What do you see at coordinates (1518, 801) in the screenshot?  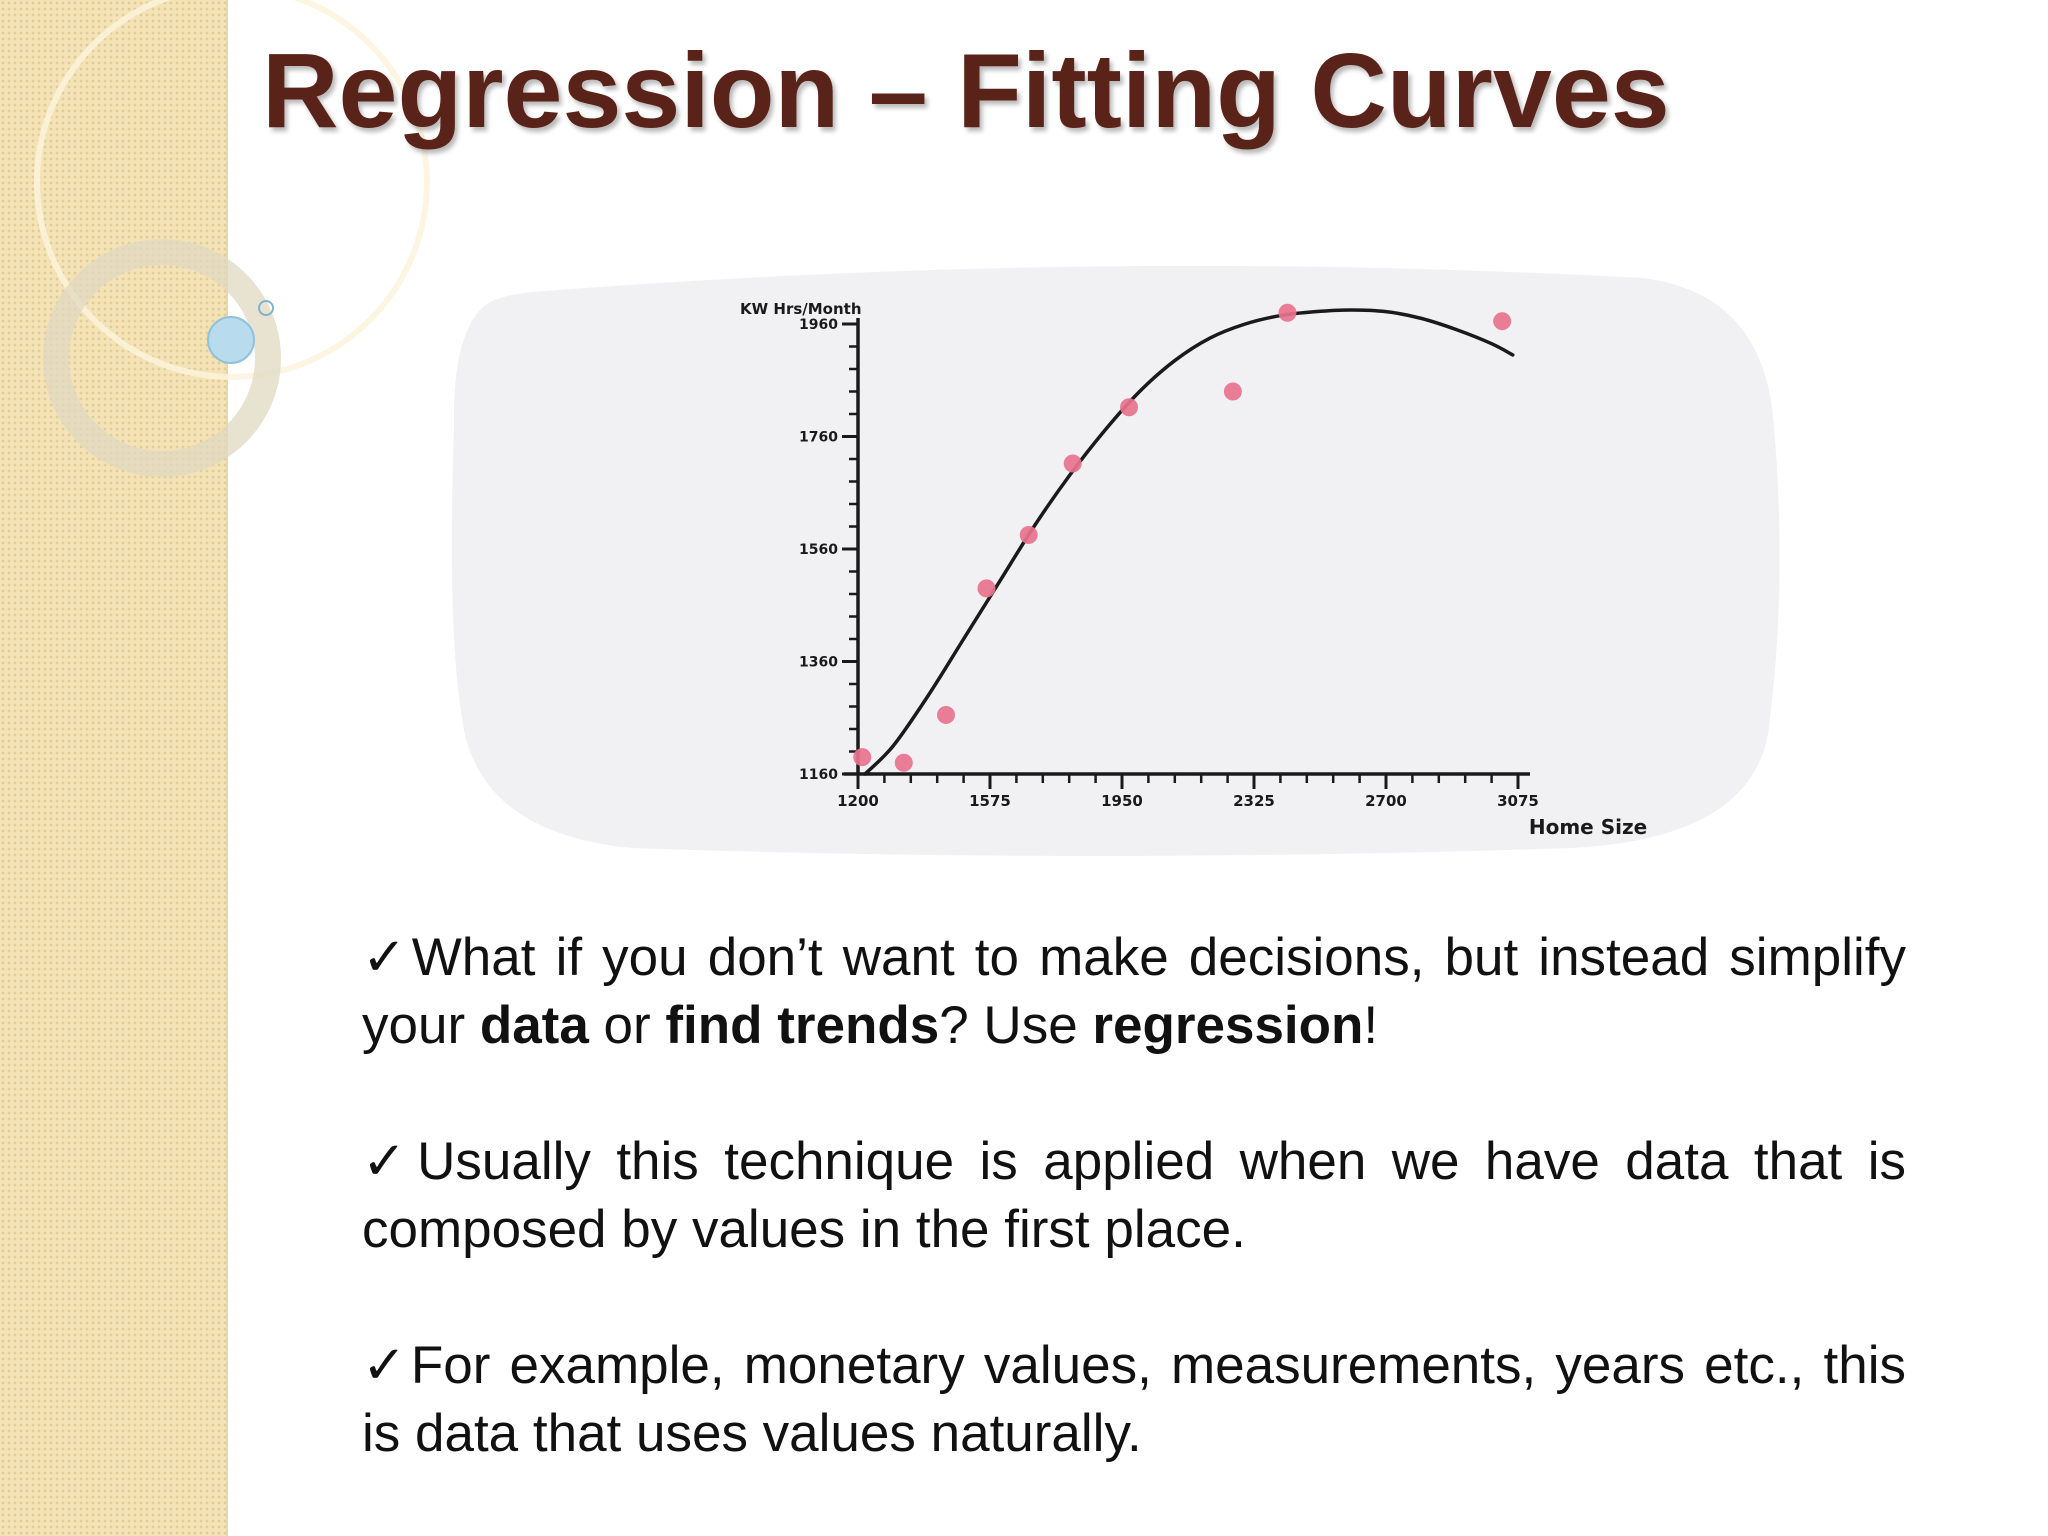 I see `x-tick-label: 3075` at bounding box center [1518, 801].